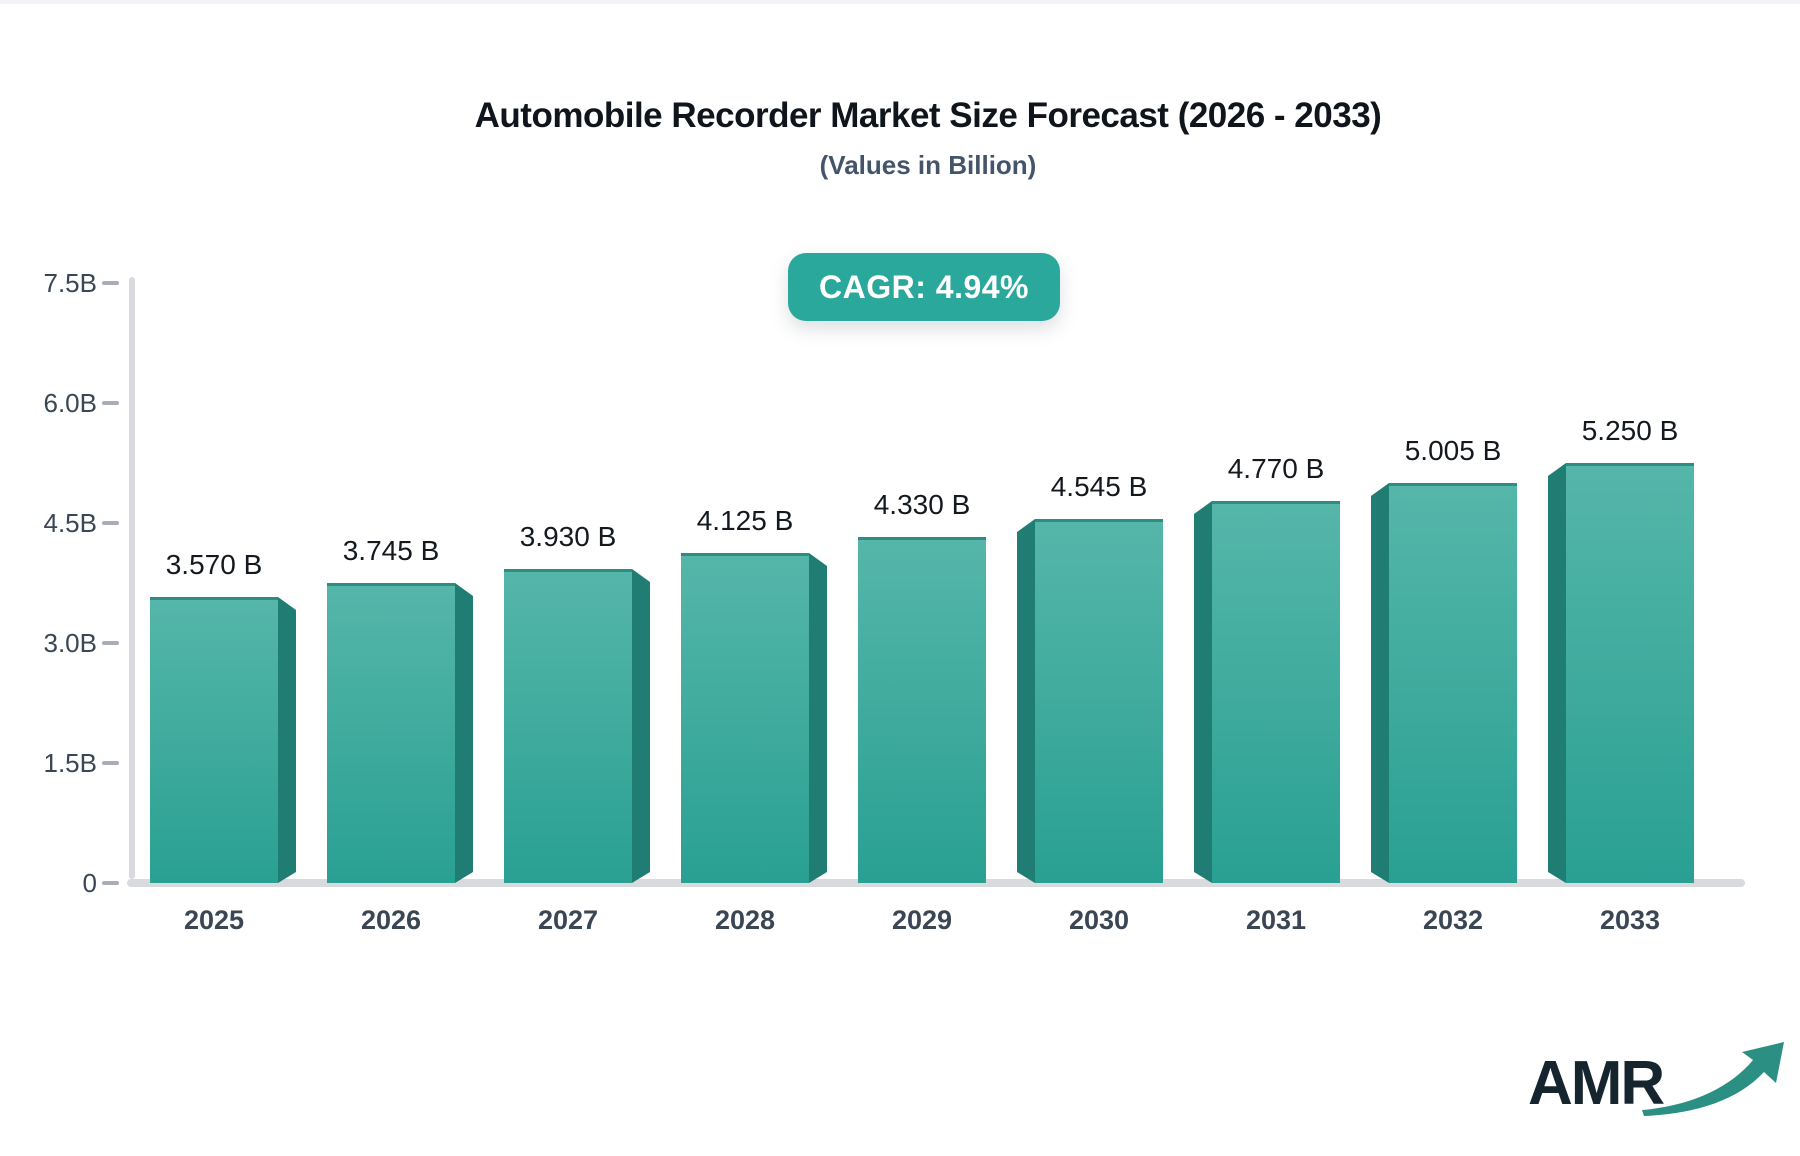  Describe the element at coordinates (641, 726) in the screenshot. I see `bar-side-2027` at that location.